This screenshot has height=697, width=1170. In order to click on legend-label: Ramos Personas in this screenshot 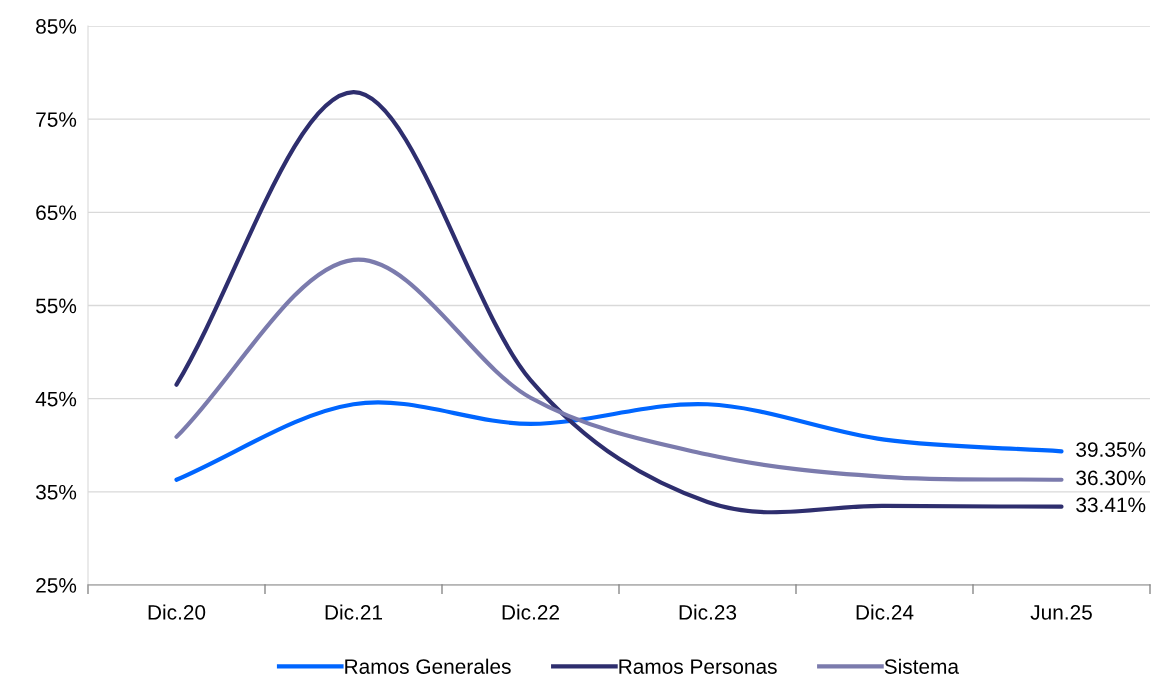, I will do `click(698, 666)`.